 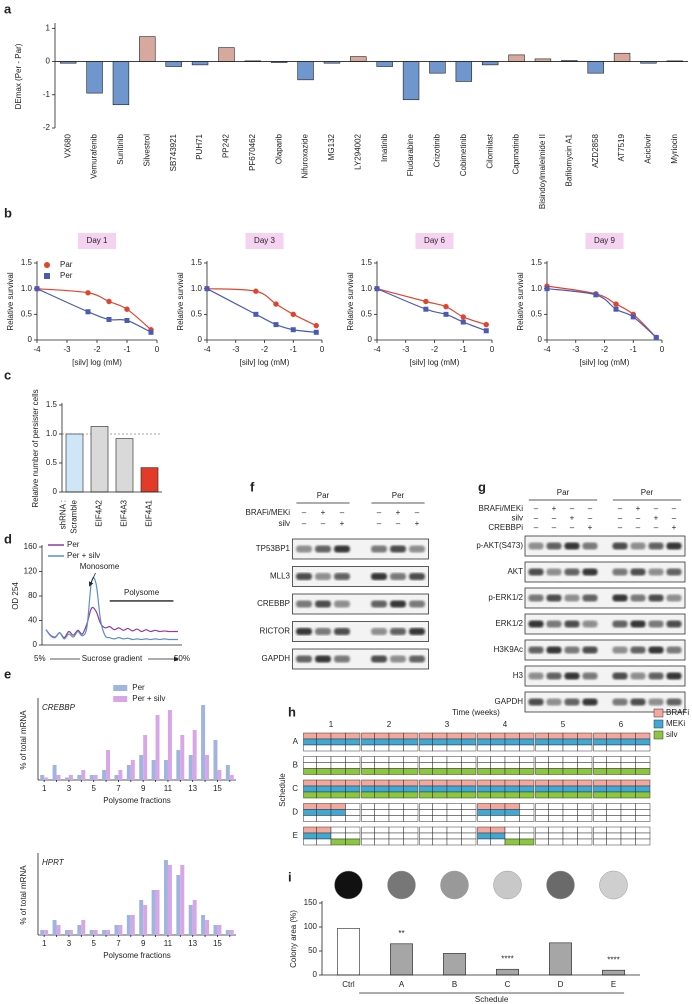 What do you see at coordinates (537, 262) in the screenshot?
I see `y-tick-label: 1.5` at bounding box center [537, 262].